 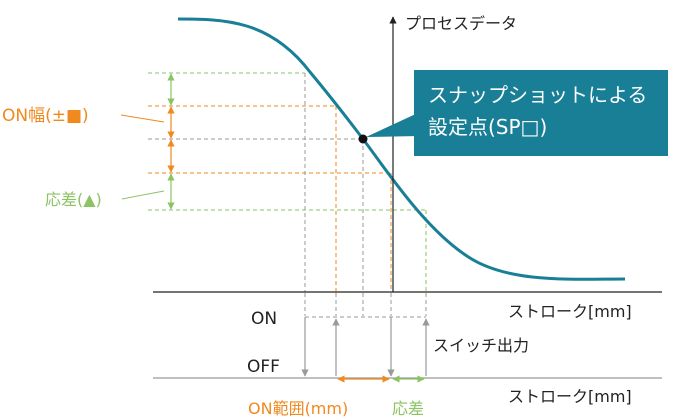 What do you see at coordinates (538, 95) in the screenshot?
I see `callout-line-1: スナップショットによる` at bounding box center [538, 95].